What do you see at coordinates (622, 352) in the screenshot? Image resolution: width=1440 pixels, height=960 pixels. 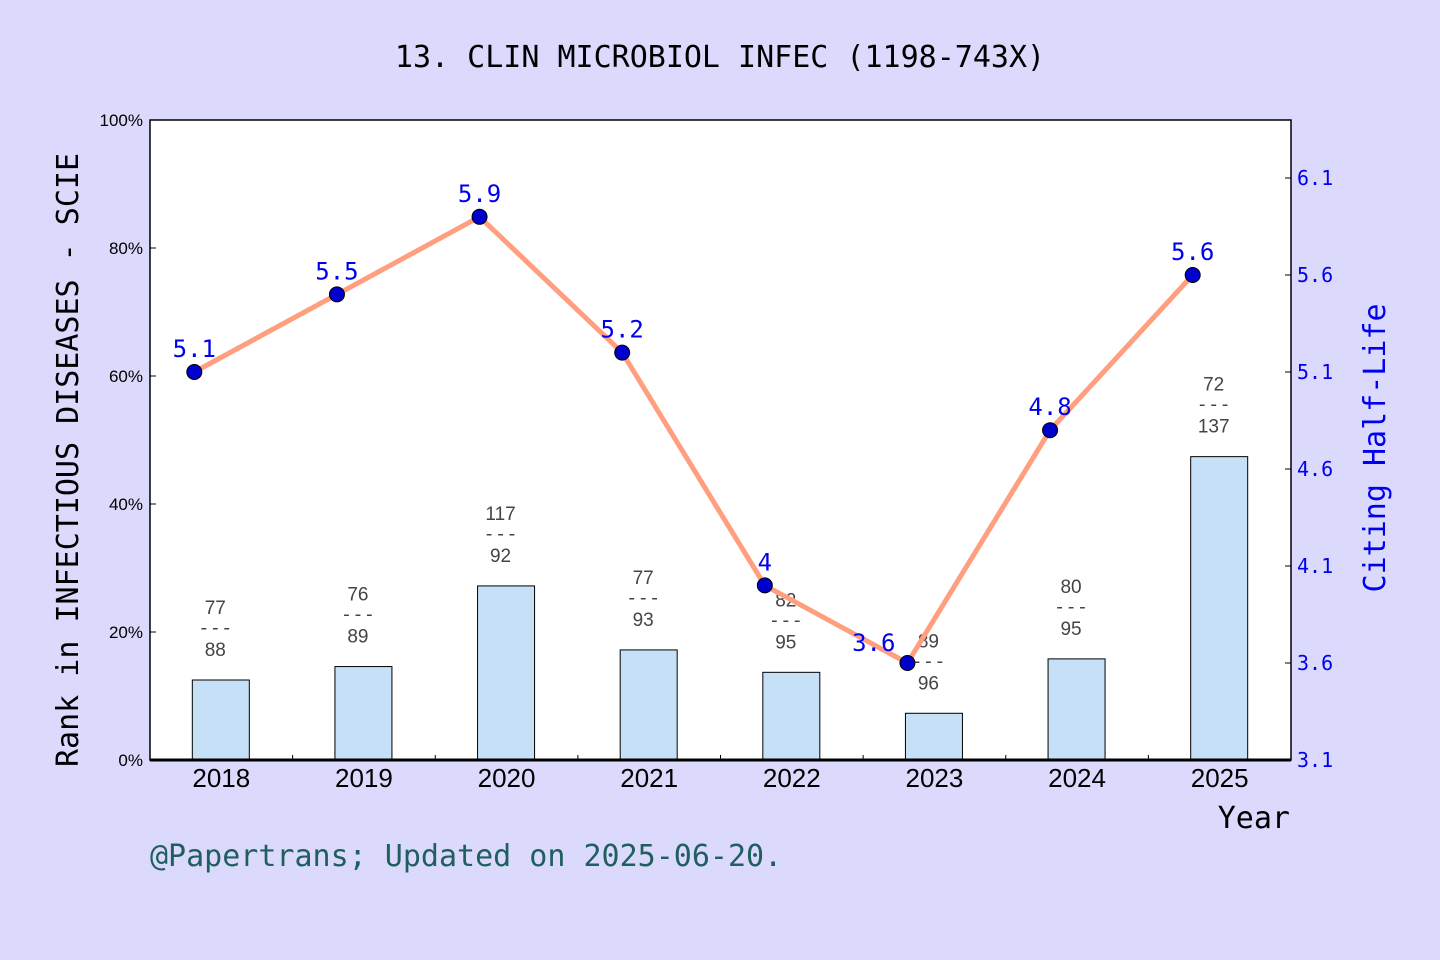 I see `half-life-point-2021` at bounding box center [622, 352].